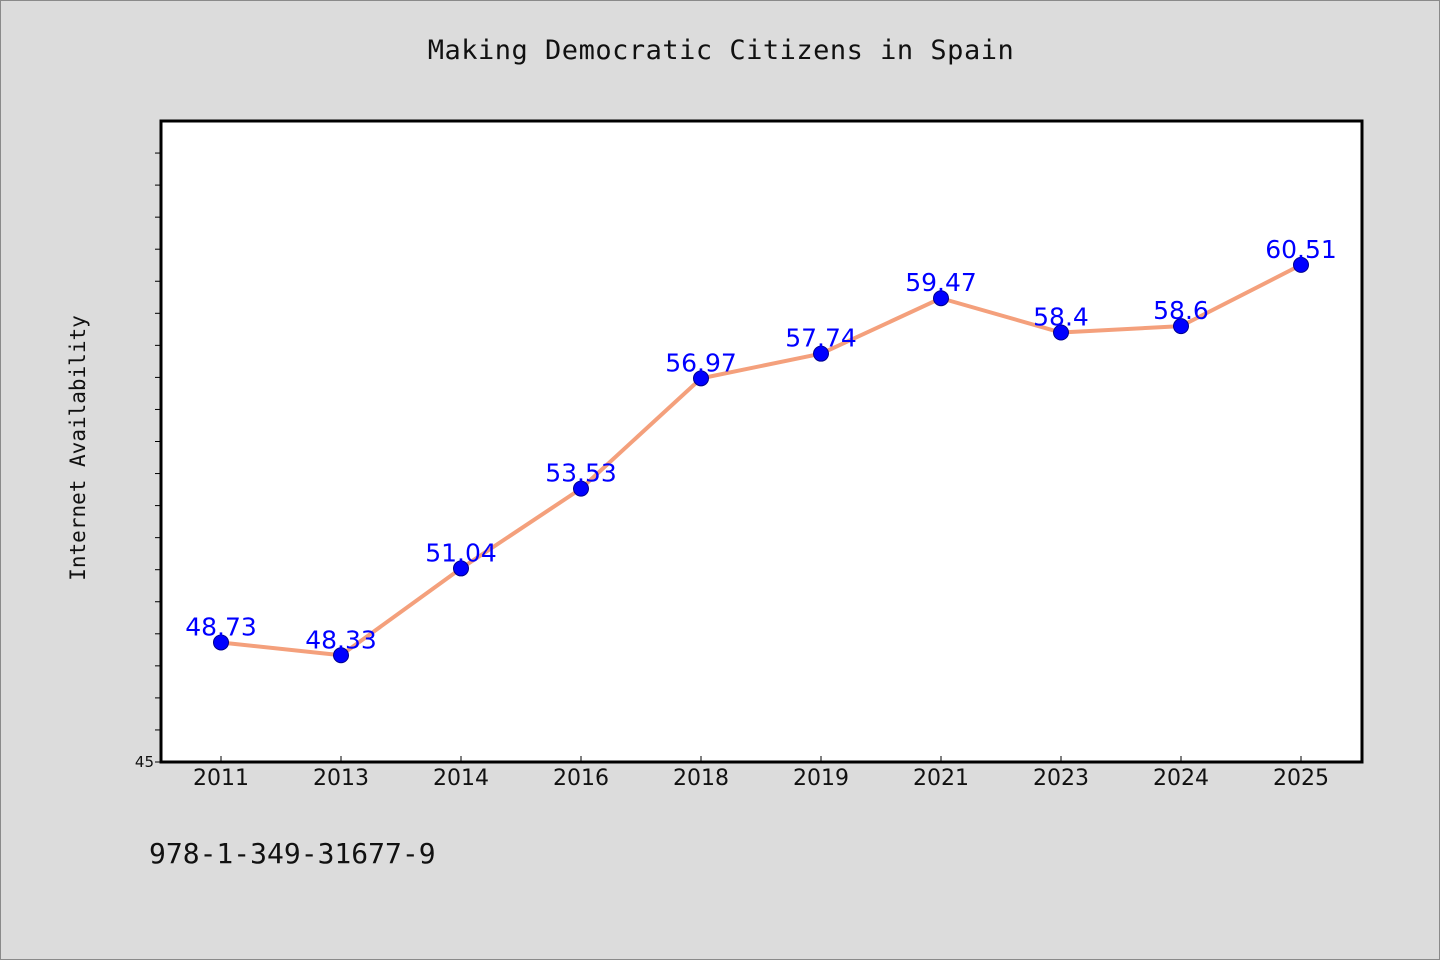 This screenshot has width=1440, height=960. Describe the element at coordinates (1061, 317) in the screenshot. I see `data-label: 58.4` at that location.